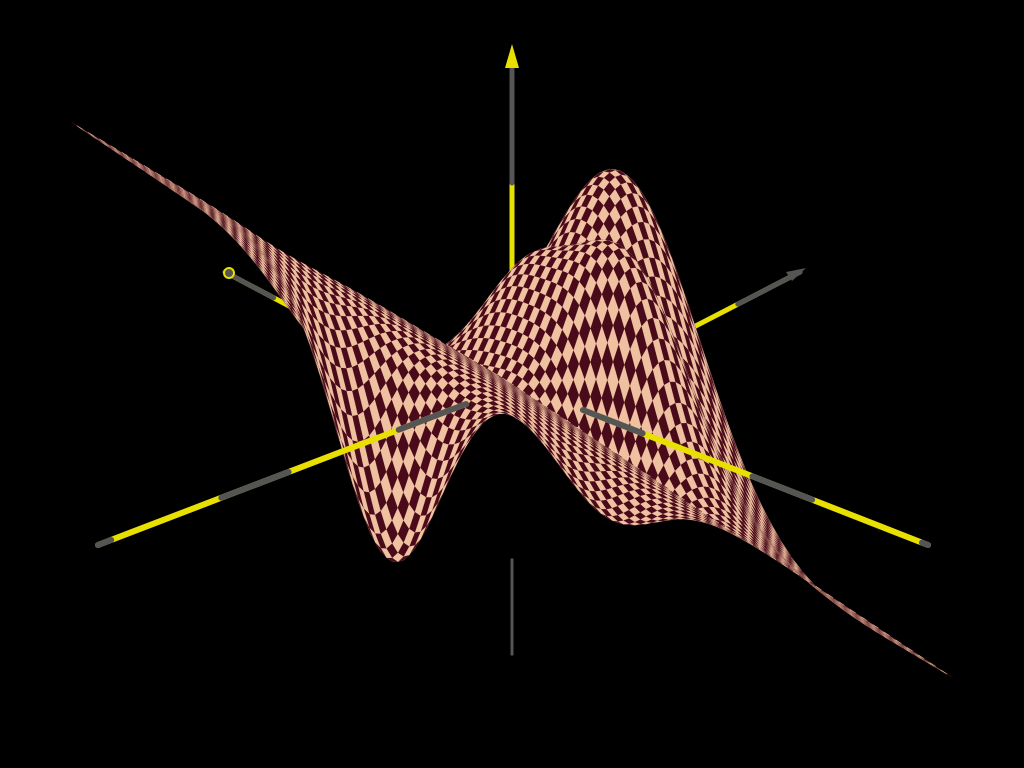 This screenshot has height=768, width=1024. What do you see at coordinates (512, 56) in the screenshot?
I see `z-axis-arrowhead` at bounding box center [512, 56].